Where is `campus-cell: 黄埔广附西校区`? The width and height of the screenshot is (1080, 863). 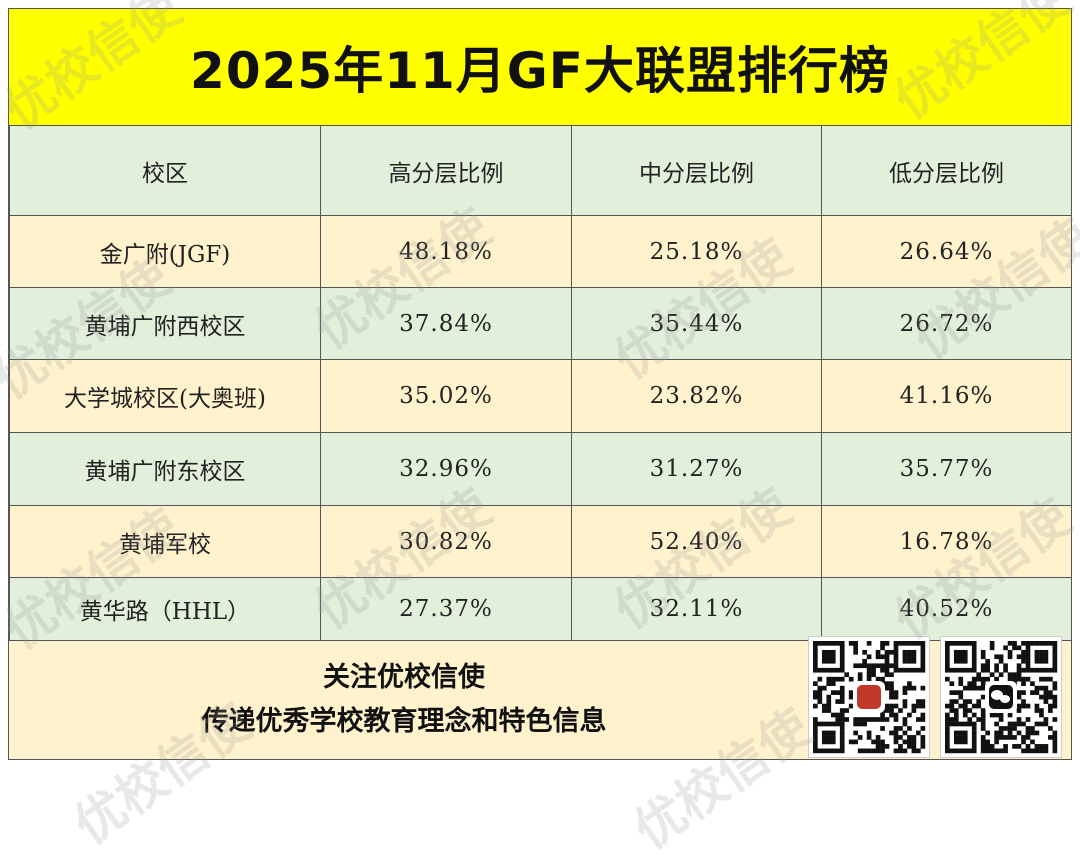
campus-cell: 黄埔广附西校区 is located at coordinates (165, 323).